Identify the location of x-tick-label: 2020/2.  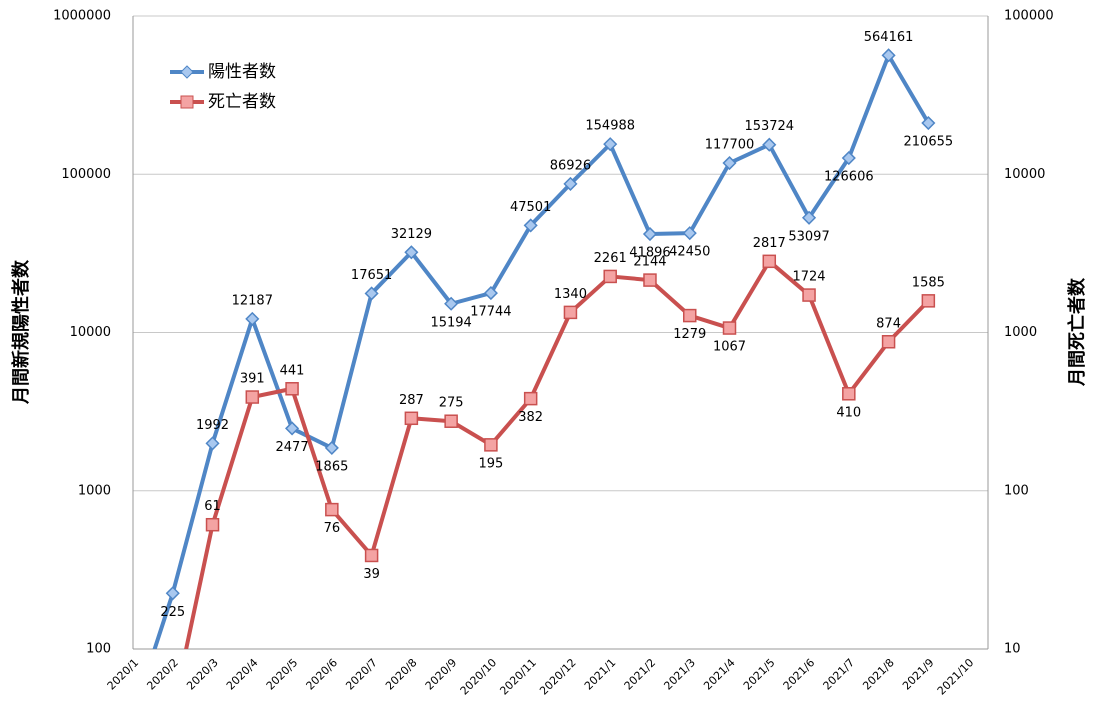
(162, 674).